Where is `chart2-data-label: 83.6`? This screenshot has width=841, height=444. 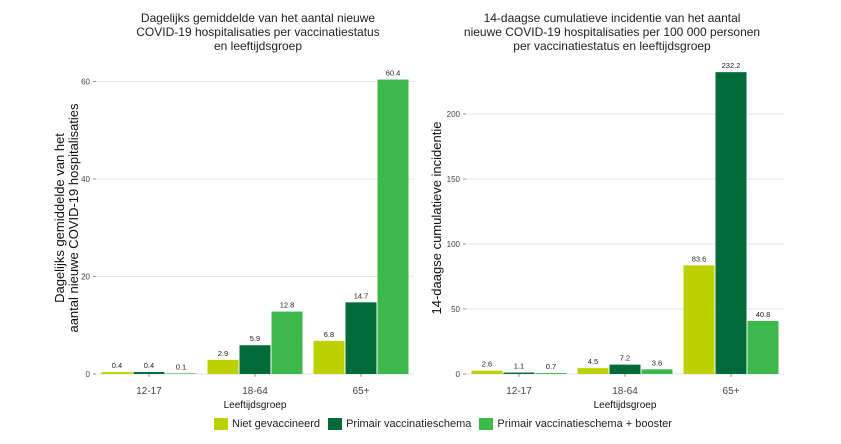
chart2-data-label: 83.6 is located at coordinates (699, 258).